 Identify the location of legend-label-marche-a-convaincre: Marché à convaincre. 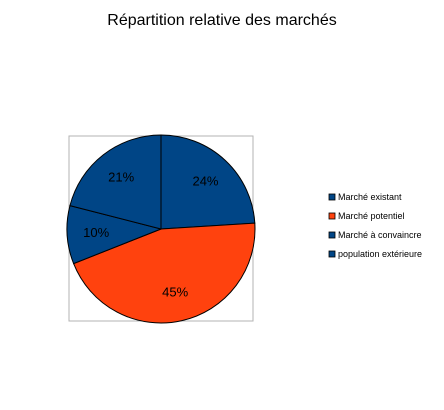
(380, 235).